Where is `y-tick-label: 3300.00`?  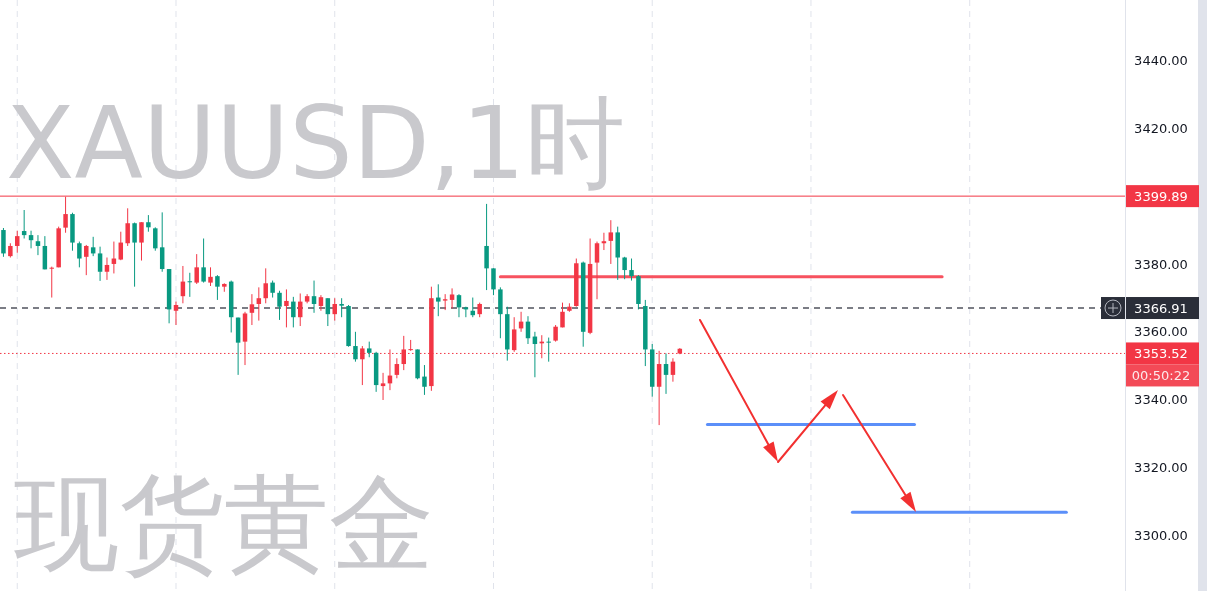
y-tick-label: 3300.00 is located at coordinates (1161, 536).